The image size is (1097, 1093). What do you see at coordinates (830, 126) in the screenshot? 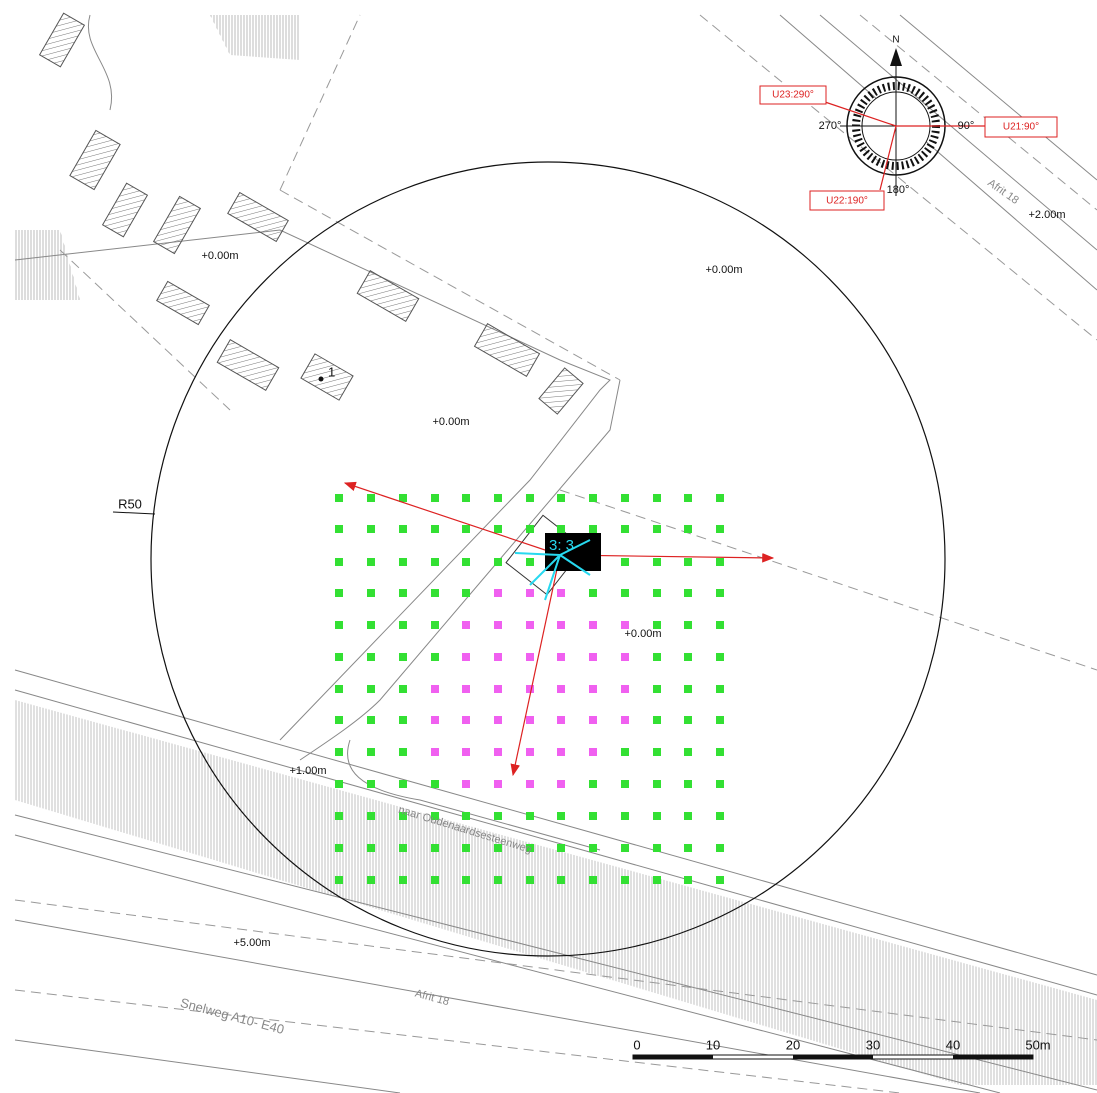
I see `compass-west: 270°` at bounding box center [830, 126].